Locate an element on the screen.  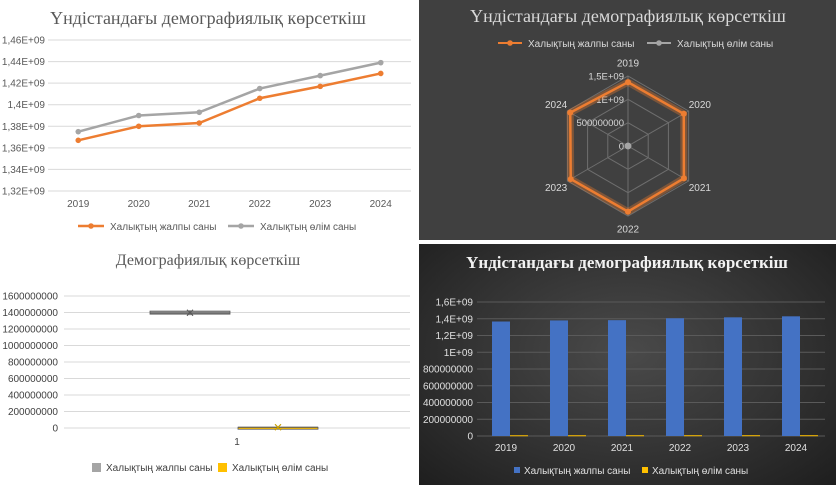
y-tick-label: 1,36E+09 is located at coordinates (24, 148).